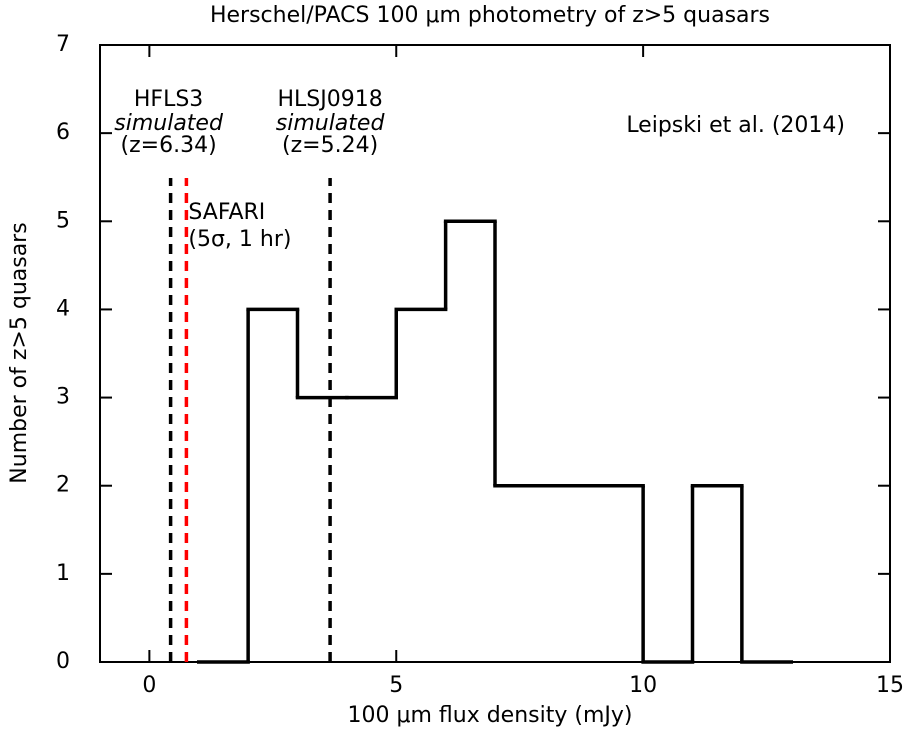  What do you see at coordinates (239, 239) in the screenshot?
I see `marker-label: (5σ, 1 hr)` at bounding box center [239, 239].